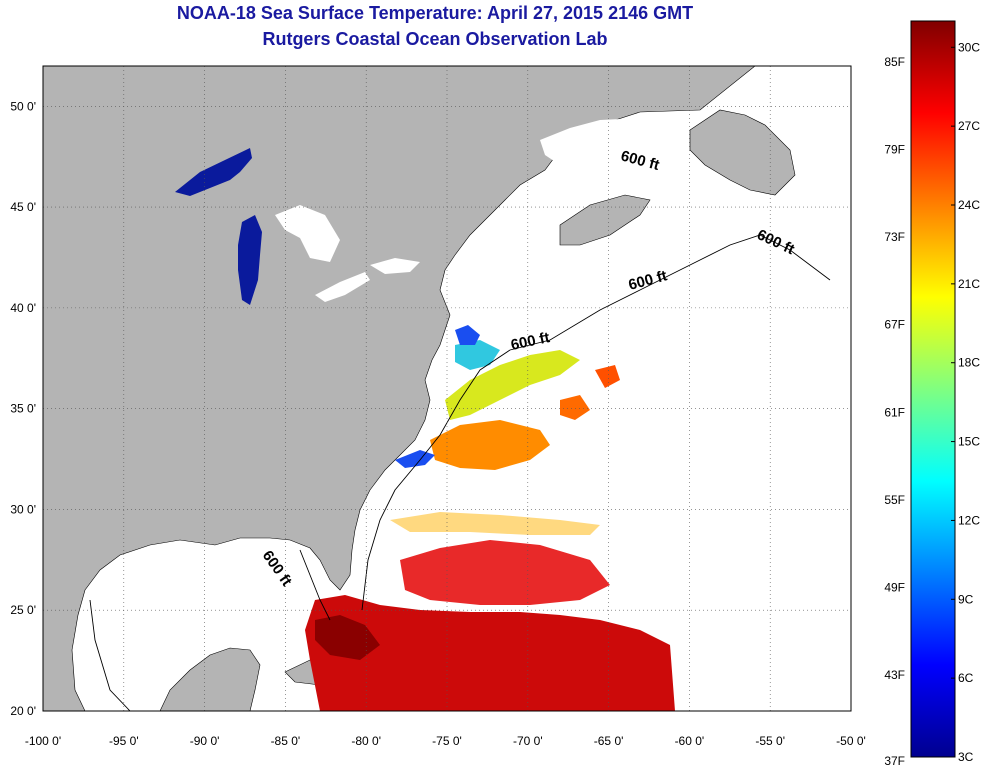  Describe the element at coordinates (528, 741) in the screenshot. I see `lon-tick-label: -70 0'` at that location.